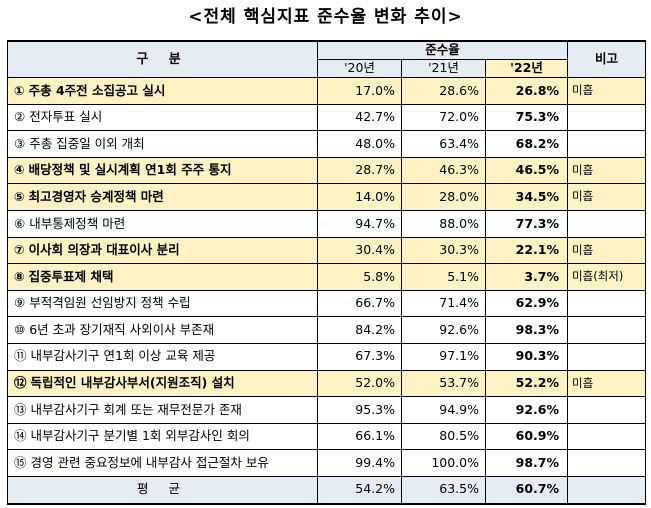 The image size is (651, 508). I want to click on value-2022: 26.8%, so click(526, 91).